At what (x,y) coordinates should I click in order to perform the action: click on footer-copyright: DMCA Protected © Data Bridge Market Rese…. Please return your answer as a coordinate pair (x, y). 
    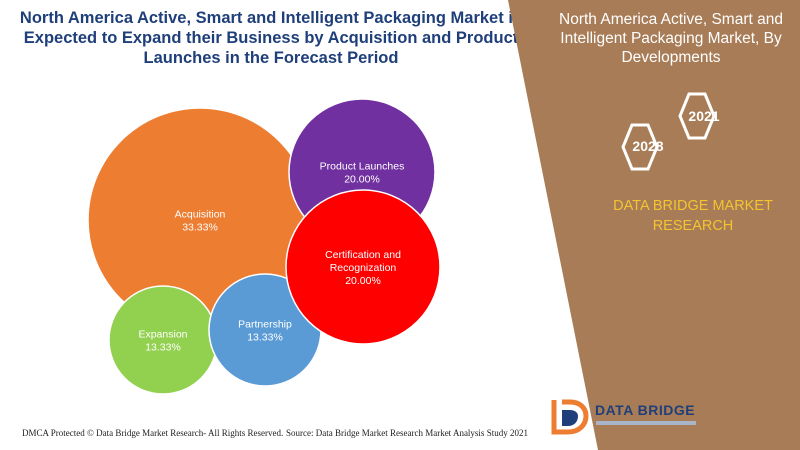
    Looking at the image, I should click on (153, 433).